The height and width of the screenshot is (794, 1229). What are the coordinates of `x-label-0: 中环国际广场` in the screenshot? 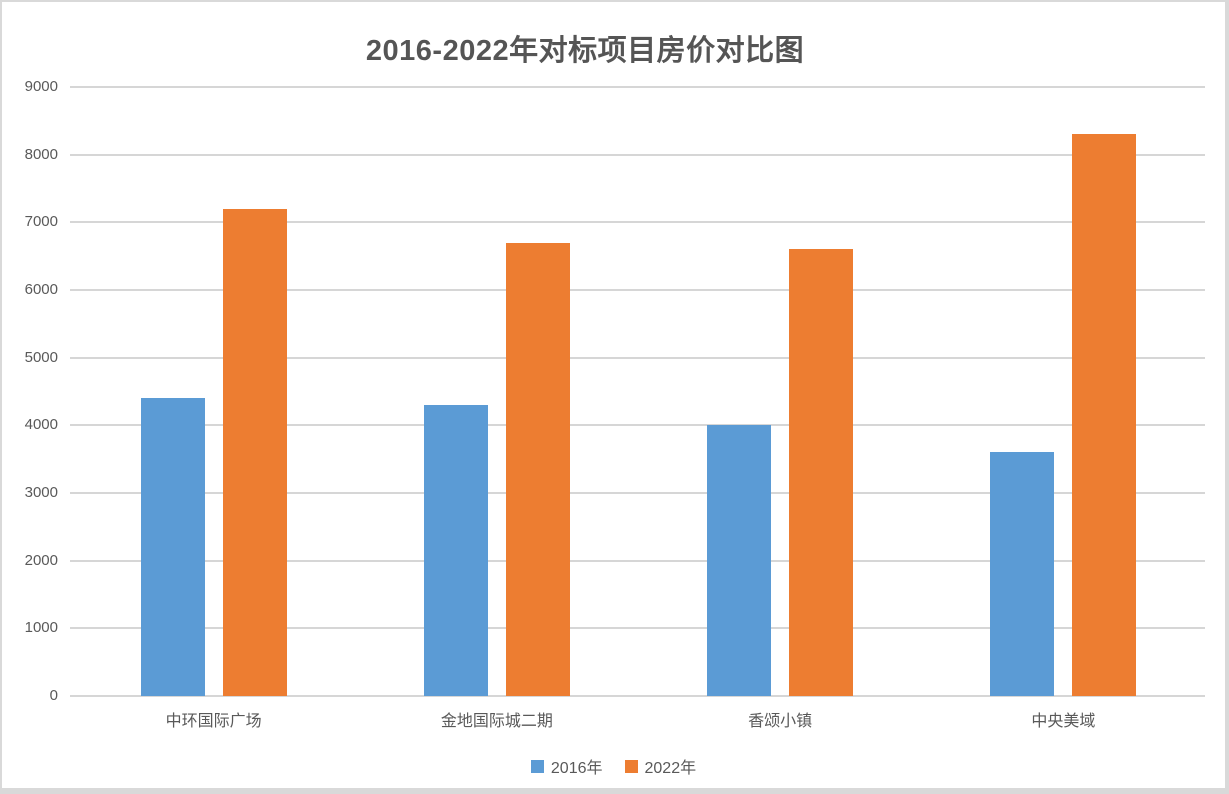 It's located at (213, 721).